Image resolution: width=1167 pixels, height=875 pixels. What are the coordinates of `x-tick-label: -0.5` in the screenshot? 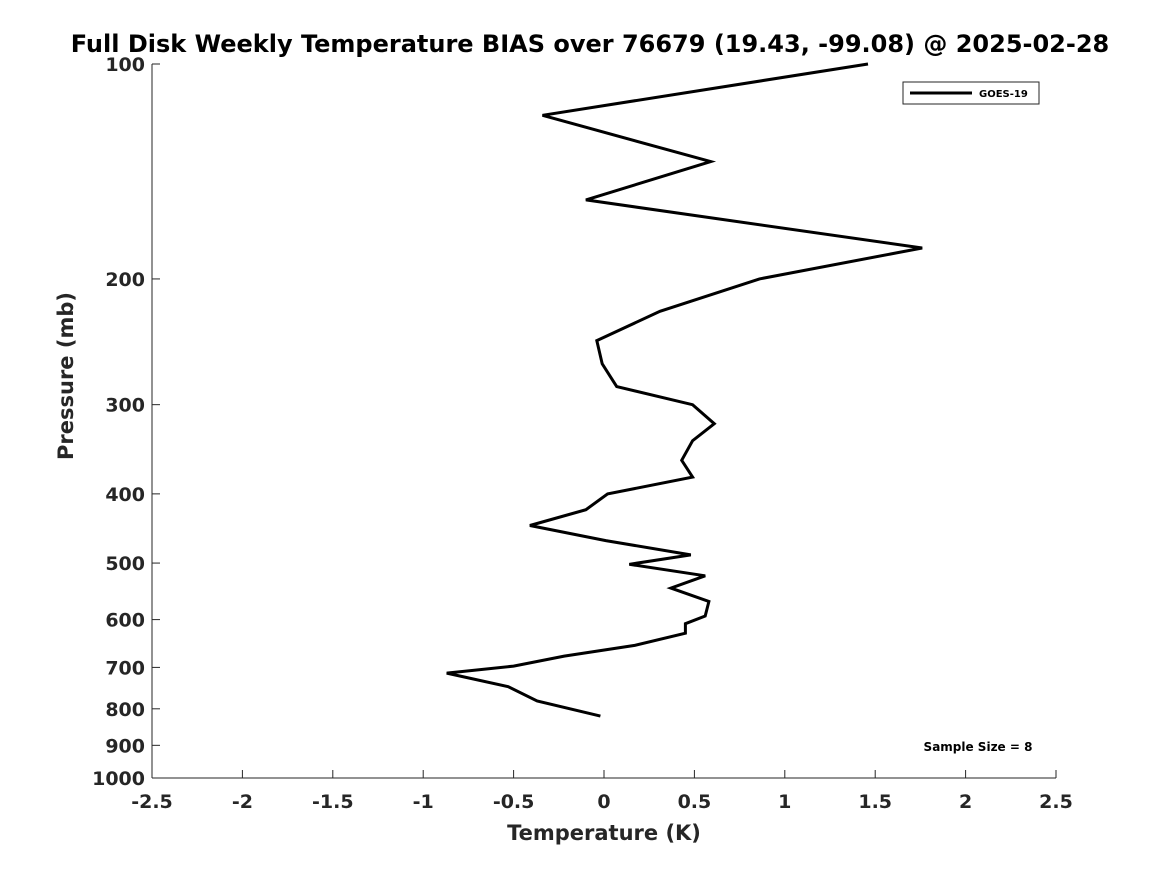 It's located at (514, 802).